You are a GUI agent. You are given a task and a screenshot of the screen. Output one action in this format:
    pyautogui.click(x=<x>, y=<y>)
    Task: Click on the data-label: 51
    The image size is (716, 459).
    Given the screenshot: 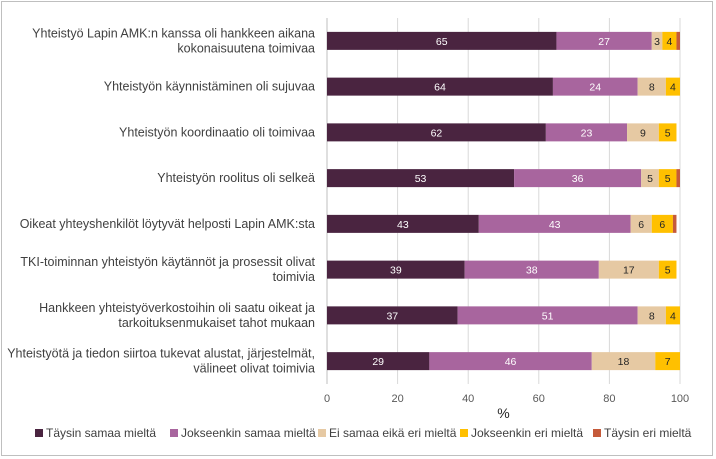 What is the action you would take?
    pyautogui.click(x=548, y=316)
    